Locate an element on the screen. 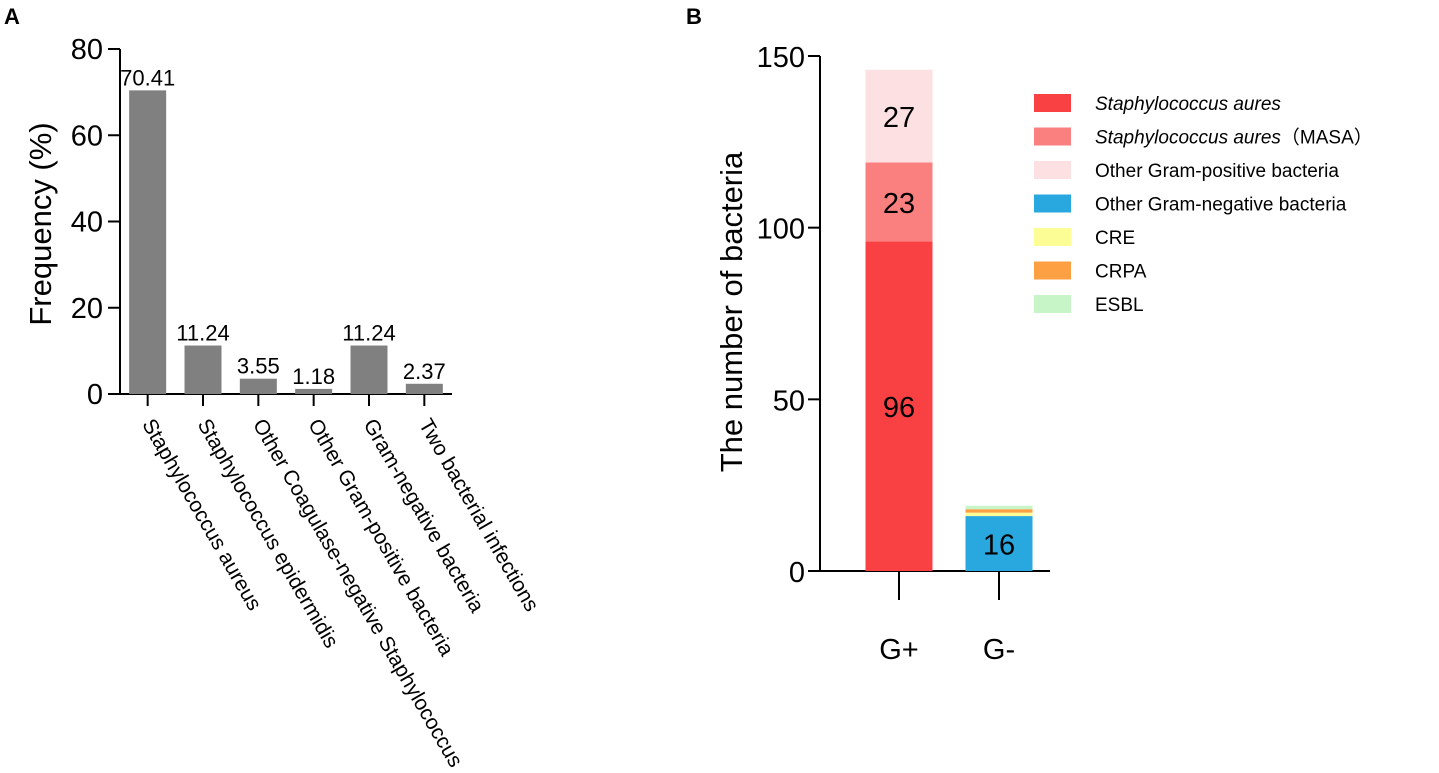 Image resolution: width=1439 pixels, height=773 pixels. legend-label-staphylococcus-aures: Staphylococcus aures is located at coordinates (1188, 104).